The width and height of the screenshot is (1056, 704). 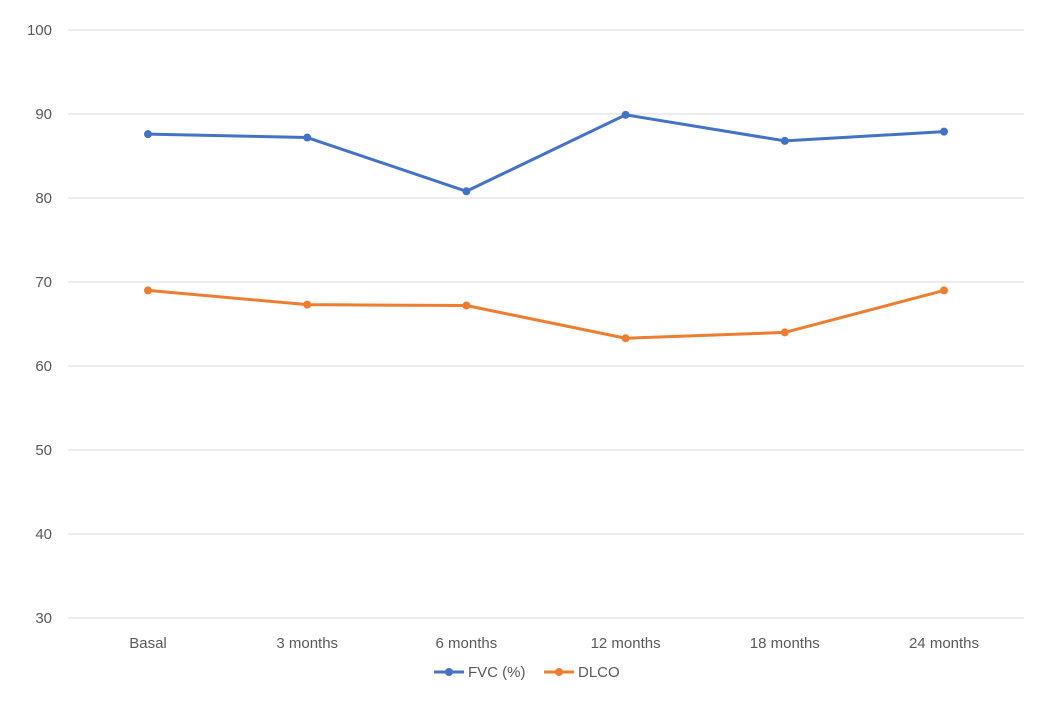 I want to click on series-fvc, so click(x=546, y=153).